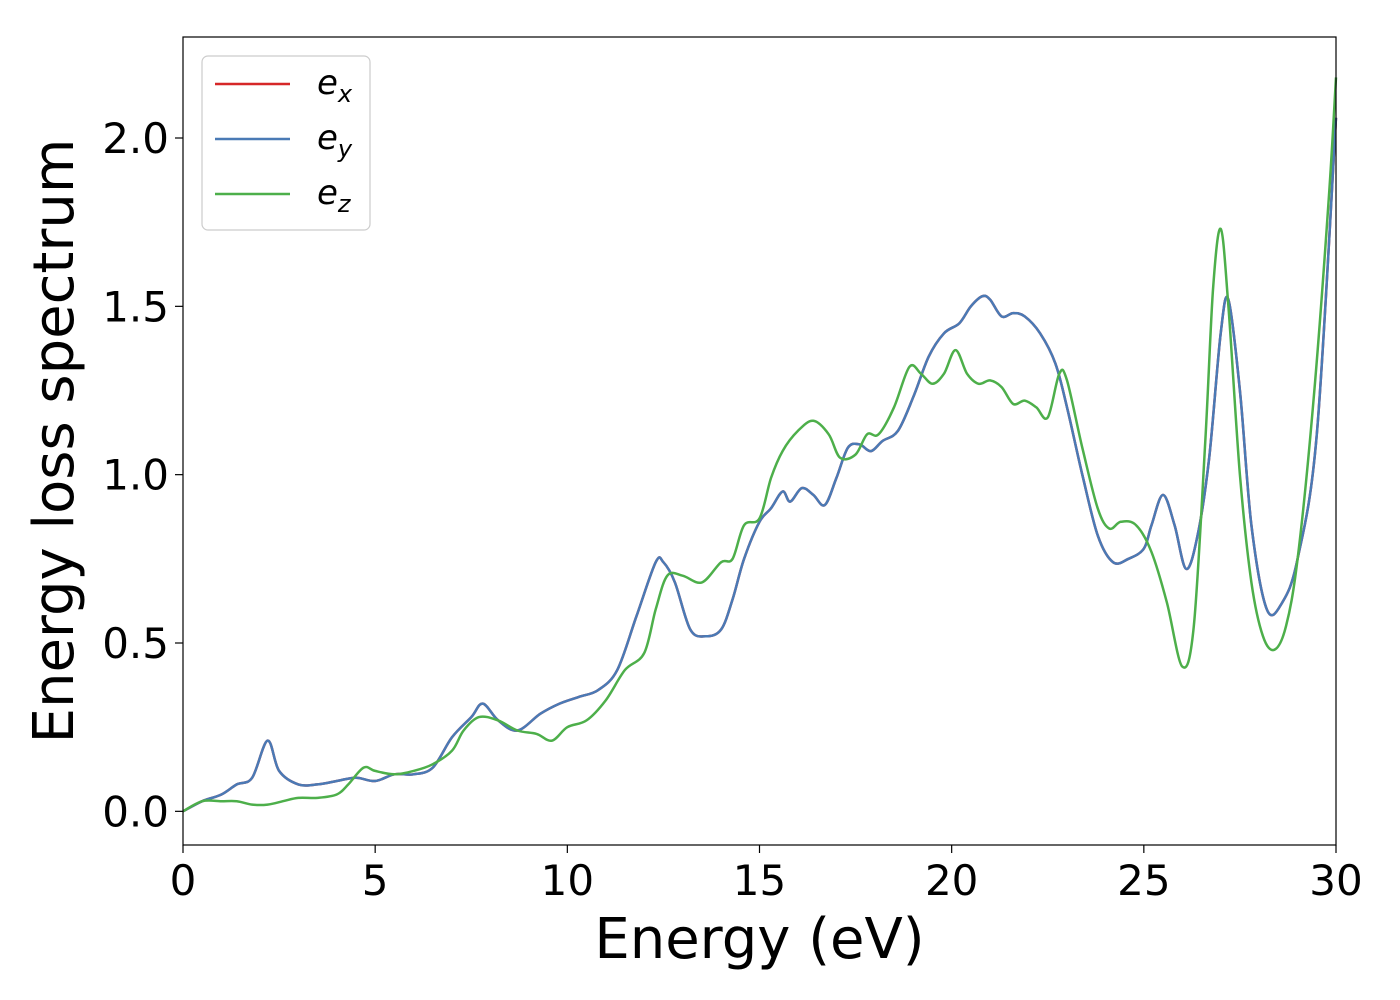 The image size is (1400, 1000). What do you see at coordinates (375, 880) in the screenshot?
I see `x-tick-label: 5` at bounding box center [375, 880].